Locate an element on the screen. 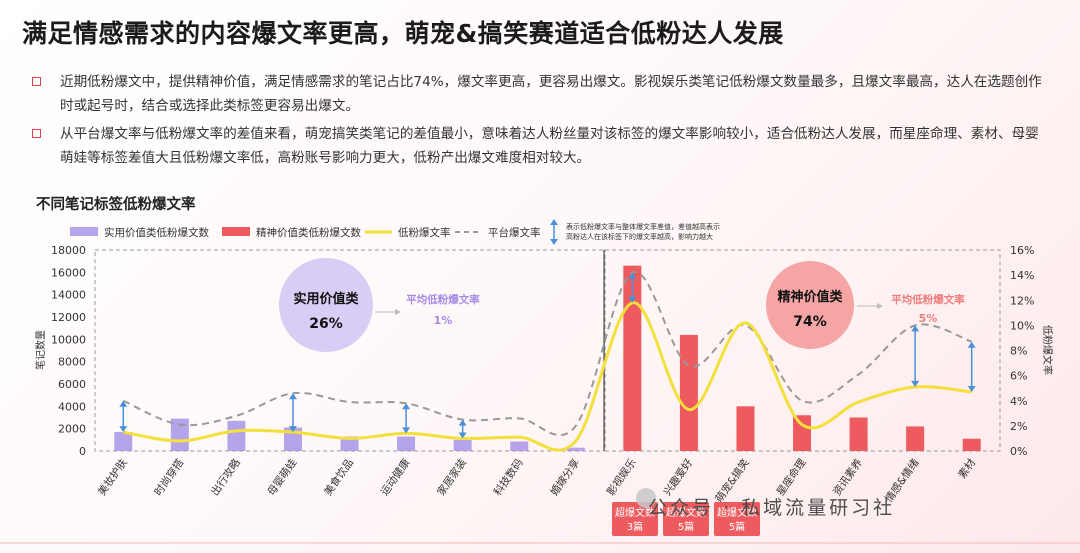  x-tick-label: 兴趣爱好 is located at coordinates (678, 477).